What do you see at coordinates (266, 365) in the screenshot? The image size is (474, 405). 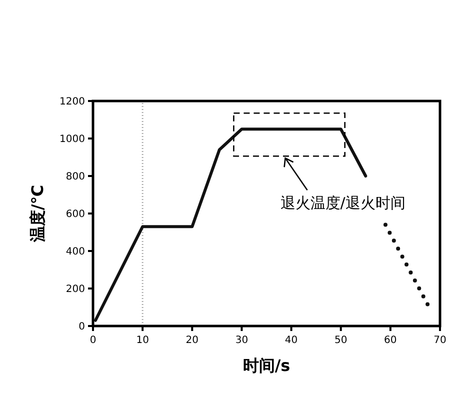 I see `x-axis-title: 时间/s` at bounding box center [266, 365].